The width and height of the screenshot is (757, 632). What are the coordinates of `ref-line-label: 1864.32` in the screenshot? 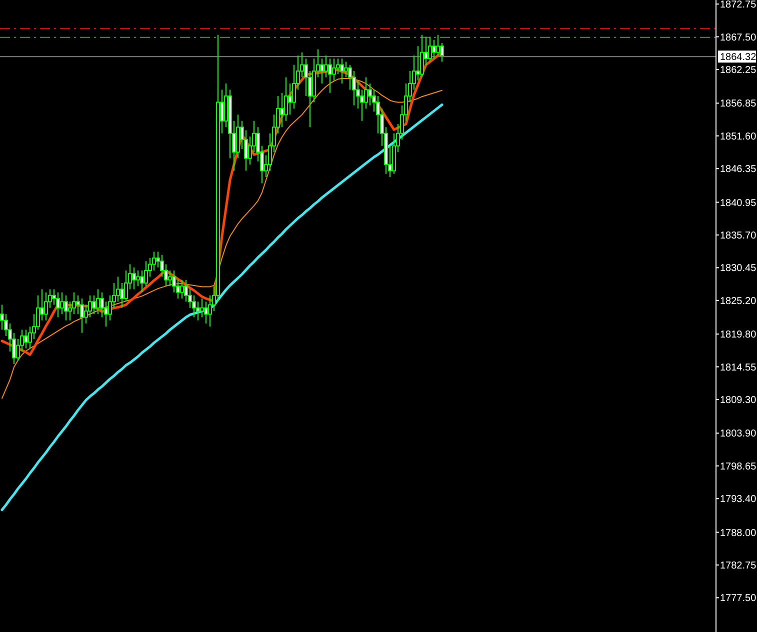 It's located at (738, 58).